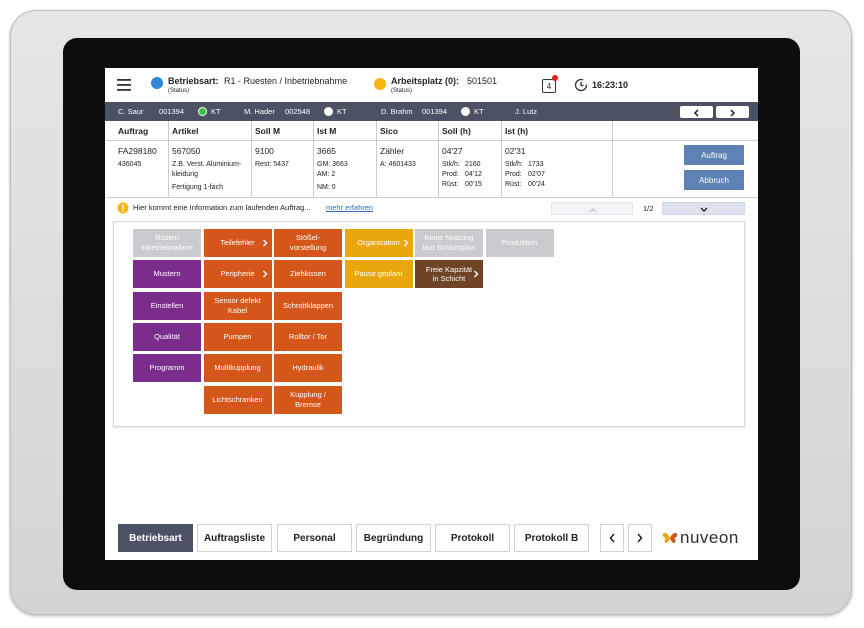 This screenshot has width=864, height=628. Describe the element at coordinates (378, 243) in the screenshot. I see `reason-tile: Organisation` at that location.